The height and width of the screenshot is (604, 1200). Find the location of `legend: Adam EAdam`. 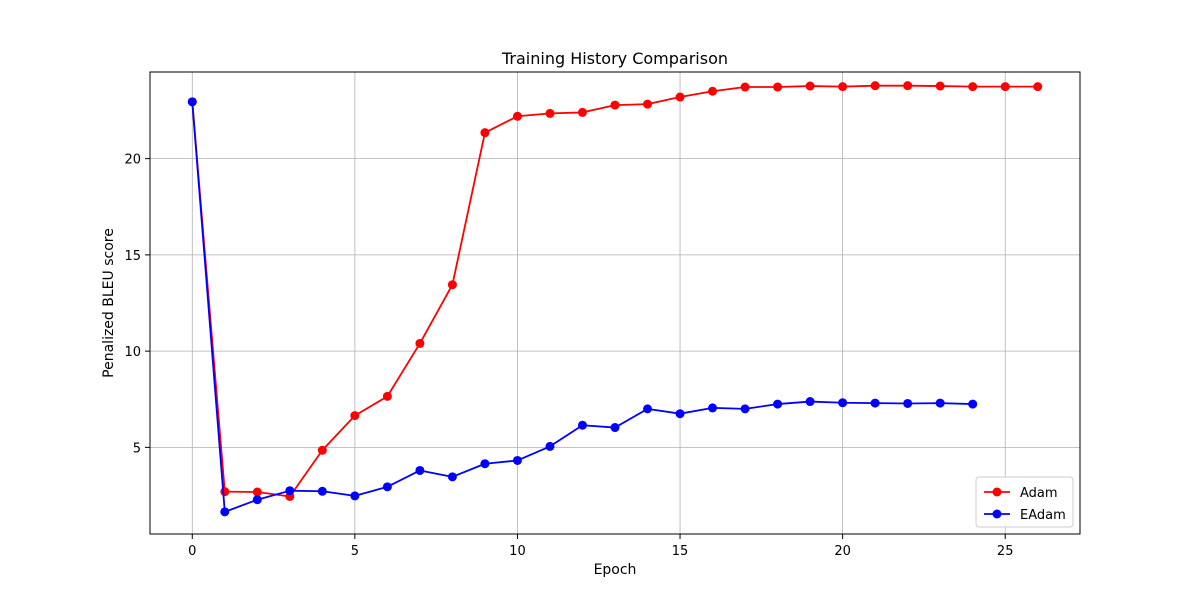

legend: Adam EAdam is located at coordinates (1024, 502).